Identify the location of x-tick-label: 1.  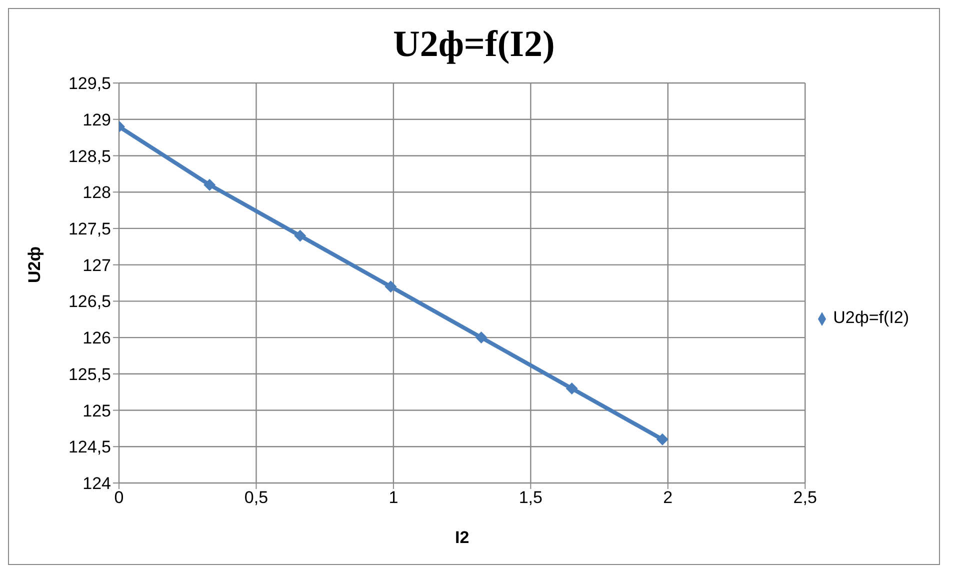
(393, 498).